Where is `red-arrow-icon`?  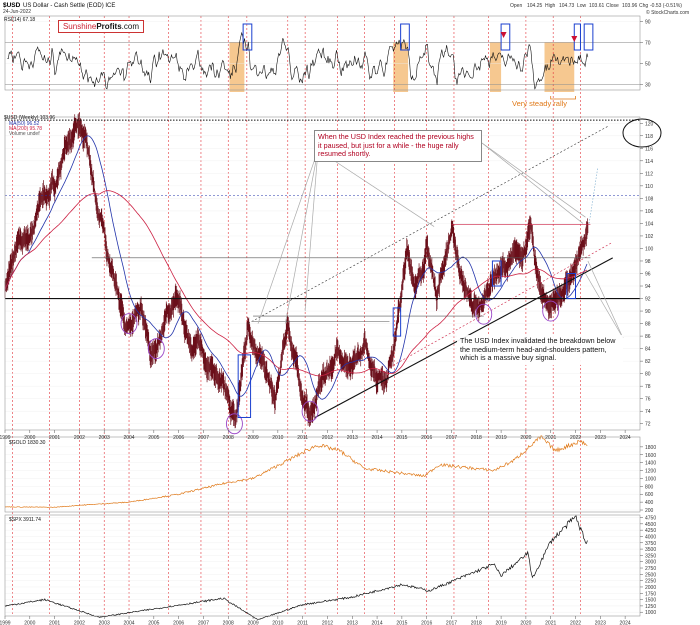
red-arrow-icon is located at coordinates (503, 35).